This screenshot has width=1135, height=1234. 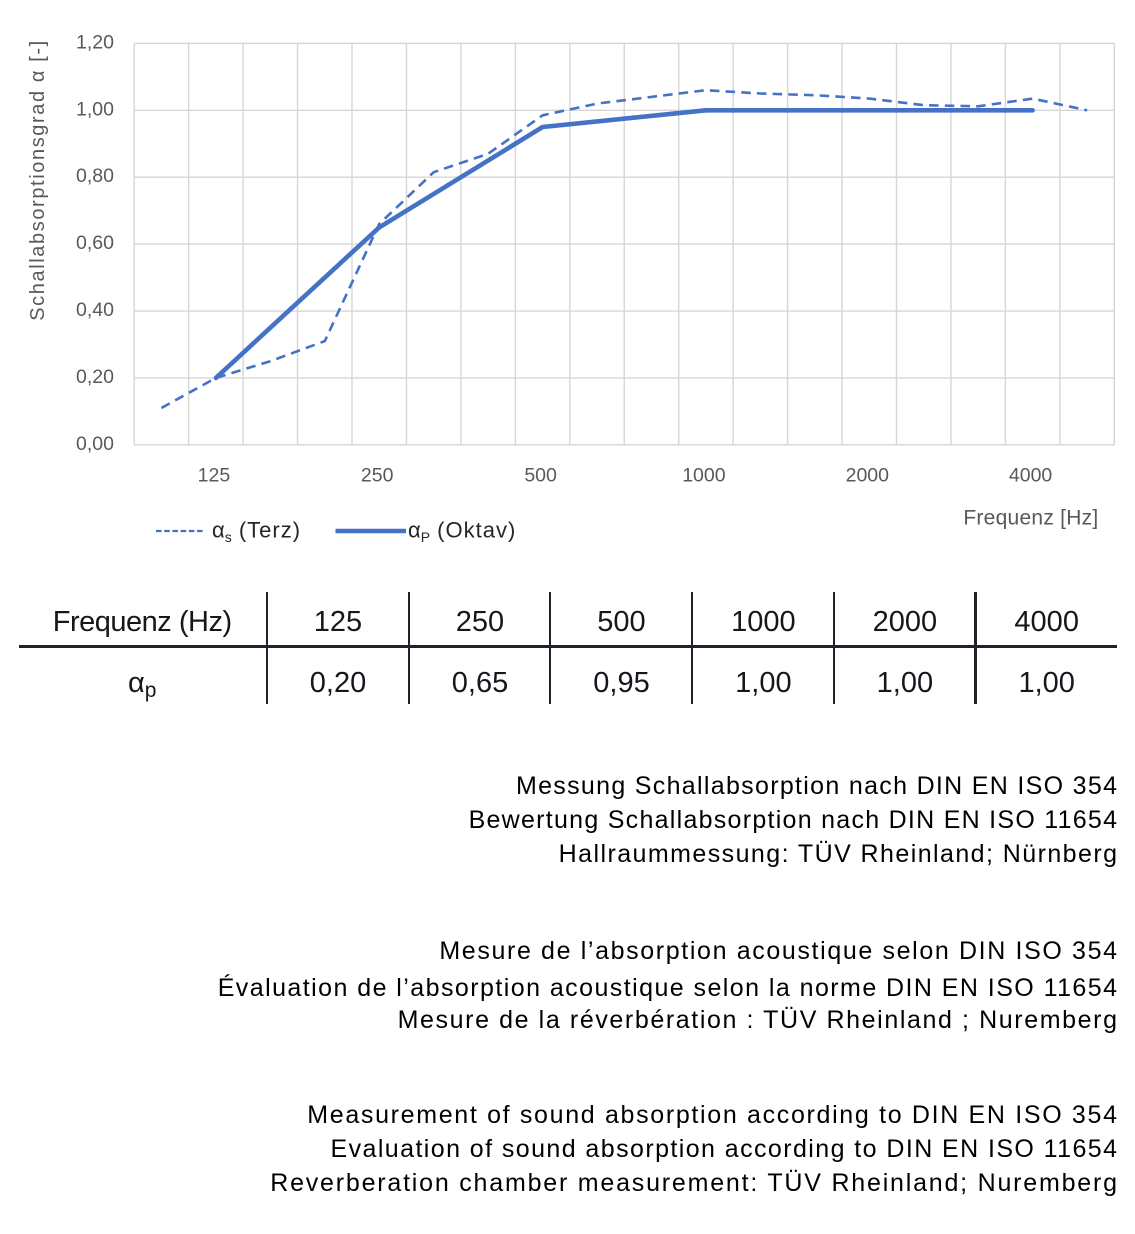 What do you see at coordinates (95, 109) in the screenshot?
I see `svg-text: 1,00` at bounding box center [95, 109].